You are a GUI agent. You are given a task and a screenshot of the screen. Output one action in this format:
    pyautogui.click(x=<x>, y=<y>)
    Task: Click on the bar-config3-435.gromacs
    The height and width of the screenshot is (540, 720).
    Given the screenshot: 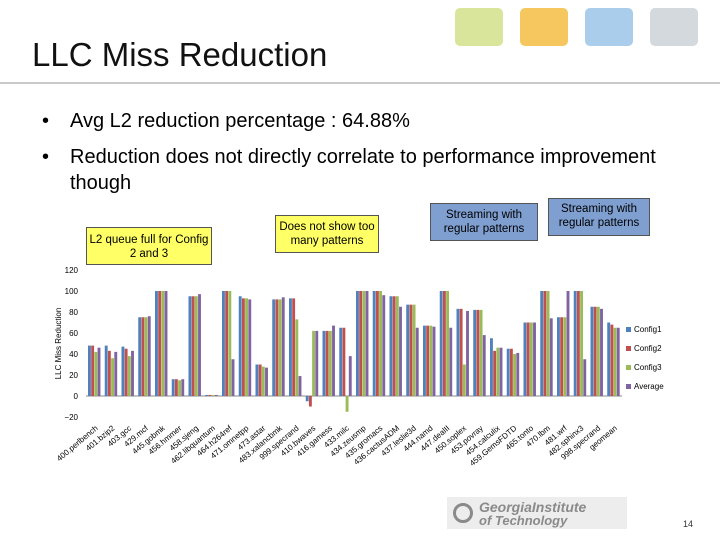 What is the action you would take?
    pyautogui.click(x=381, y=343)
    